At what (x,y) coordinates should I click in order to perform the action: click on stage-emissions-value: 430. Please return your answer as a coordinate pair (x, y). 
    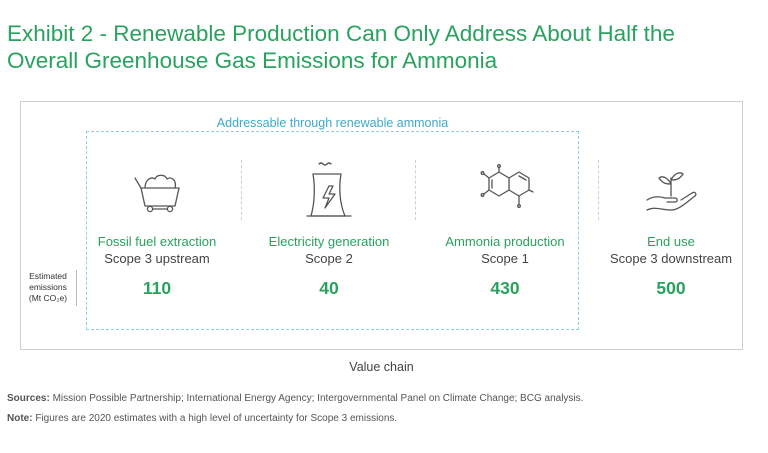
    Looking at the image, I should click on (505, 288).